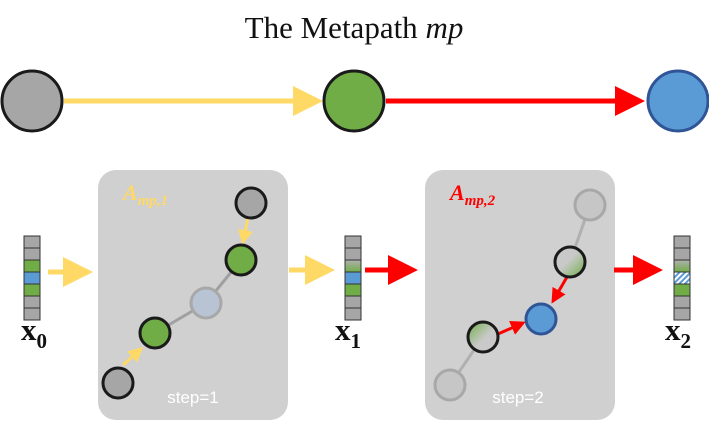 This screenshot has width=709, height=439. I want to click on diagram-title: The Metapath mp, so click(354, 27).